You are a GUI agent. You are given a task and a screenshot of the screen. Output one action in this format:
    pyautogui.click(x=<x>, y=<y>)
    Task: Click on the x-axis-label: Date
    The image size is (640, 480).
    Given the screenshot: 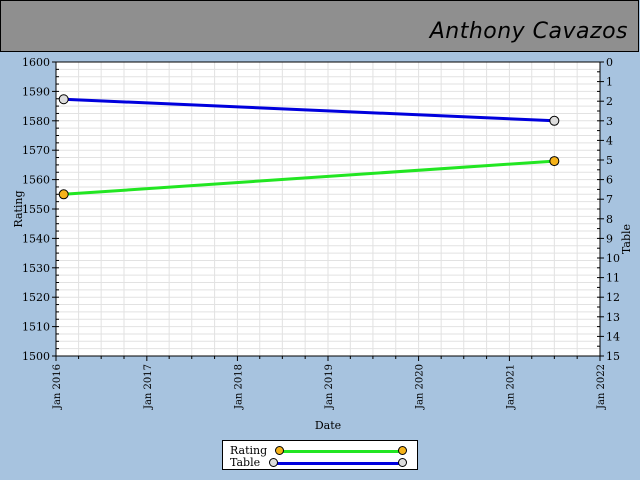 What is the action you would take?
    pyautogui.click(x=328, y=425)
    